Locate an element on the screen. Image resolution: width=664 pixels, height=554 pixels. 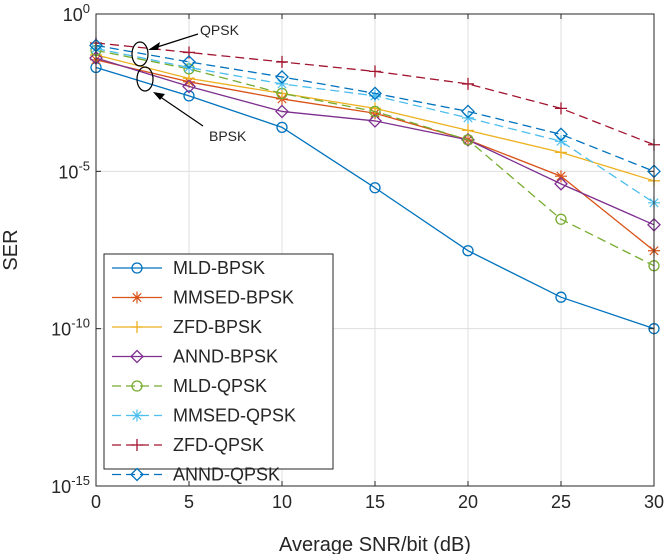
legend-label: ZFD-QPSK is located at coordinates (218, 445).